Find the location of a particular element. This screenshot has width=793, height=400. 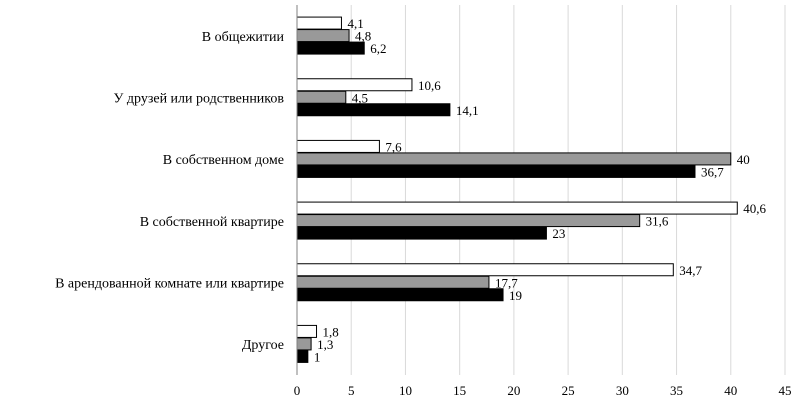

value-label: 10,6 is located at coordinates (429, 85).